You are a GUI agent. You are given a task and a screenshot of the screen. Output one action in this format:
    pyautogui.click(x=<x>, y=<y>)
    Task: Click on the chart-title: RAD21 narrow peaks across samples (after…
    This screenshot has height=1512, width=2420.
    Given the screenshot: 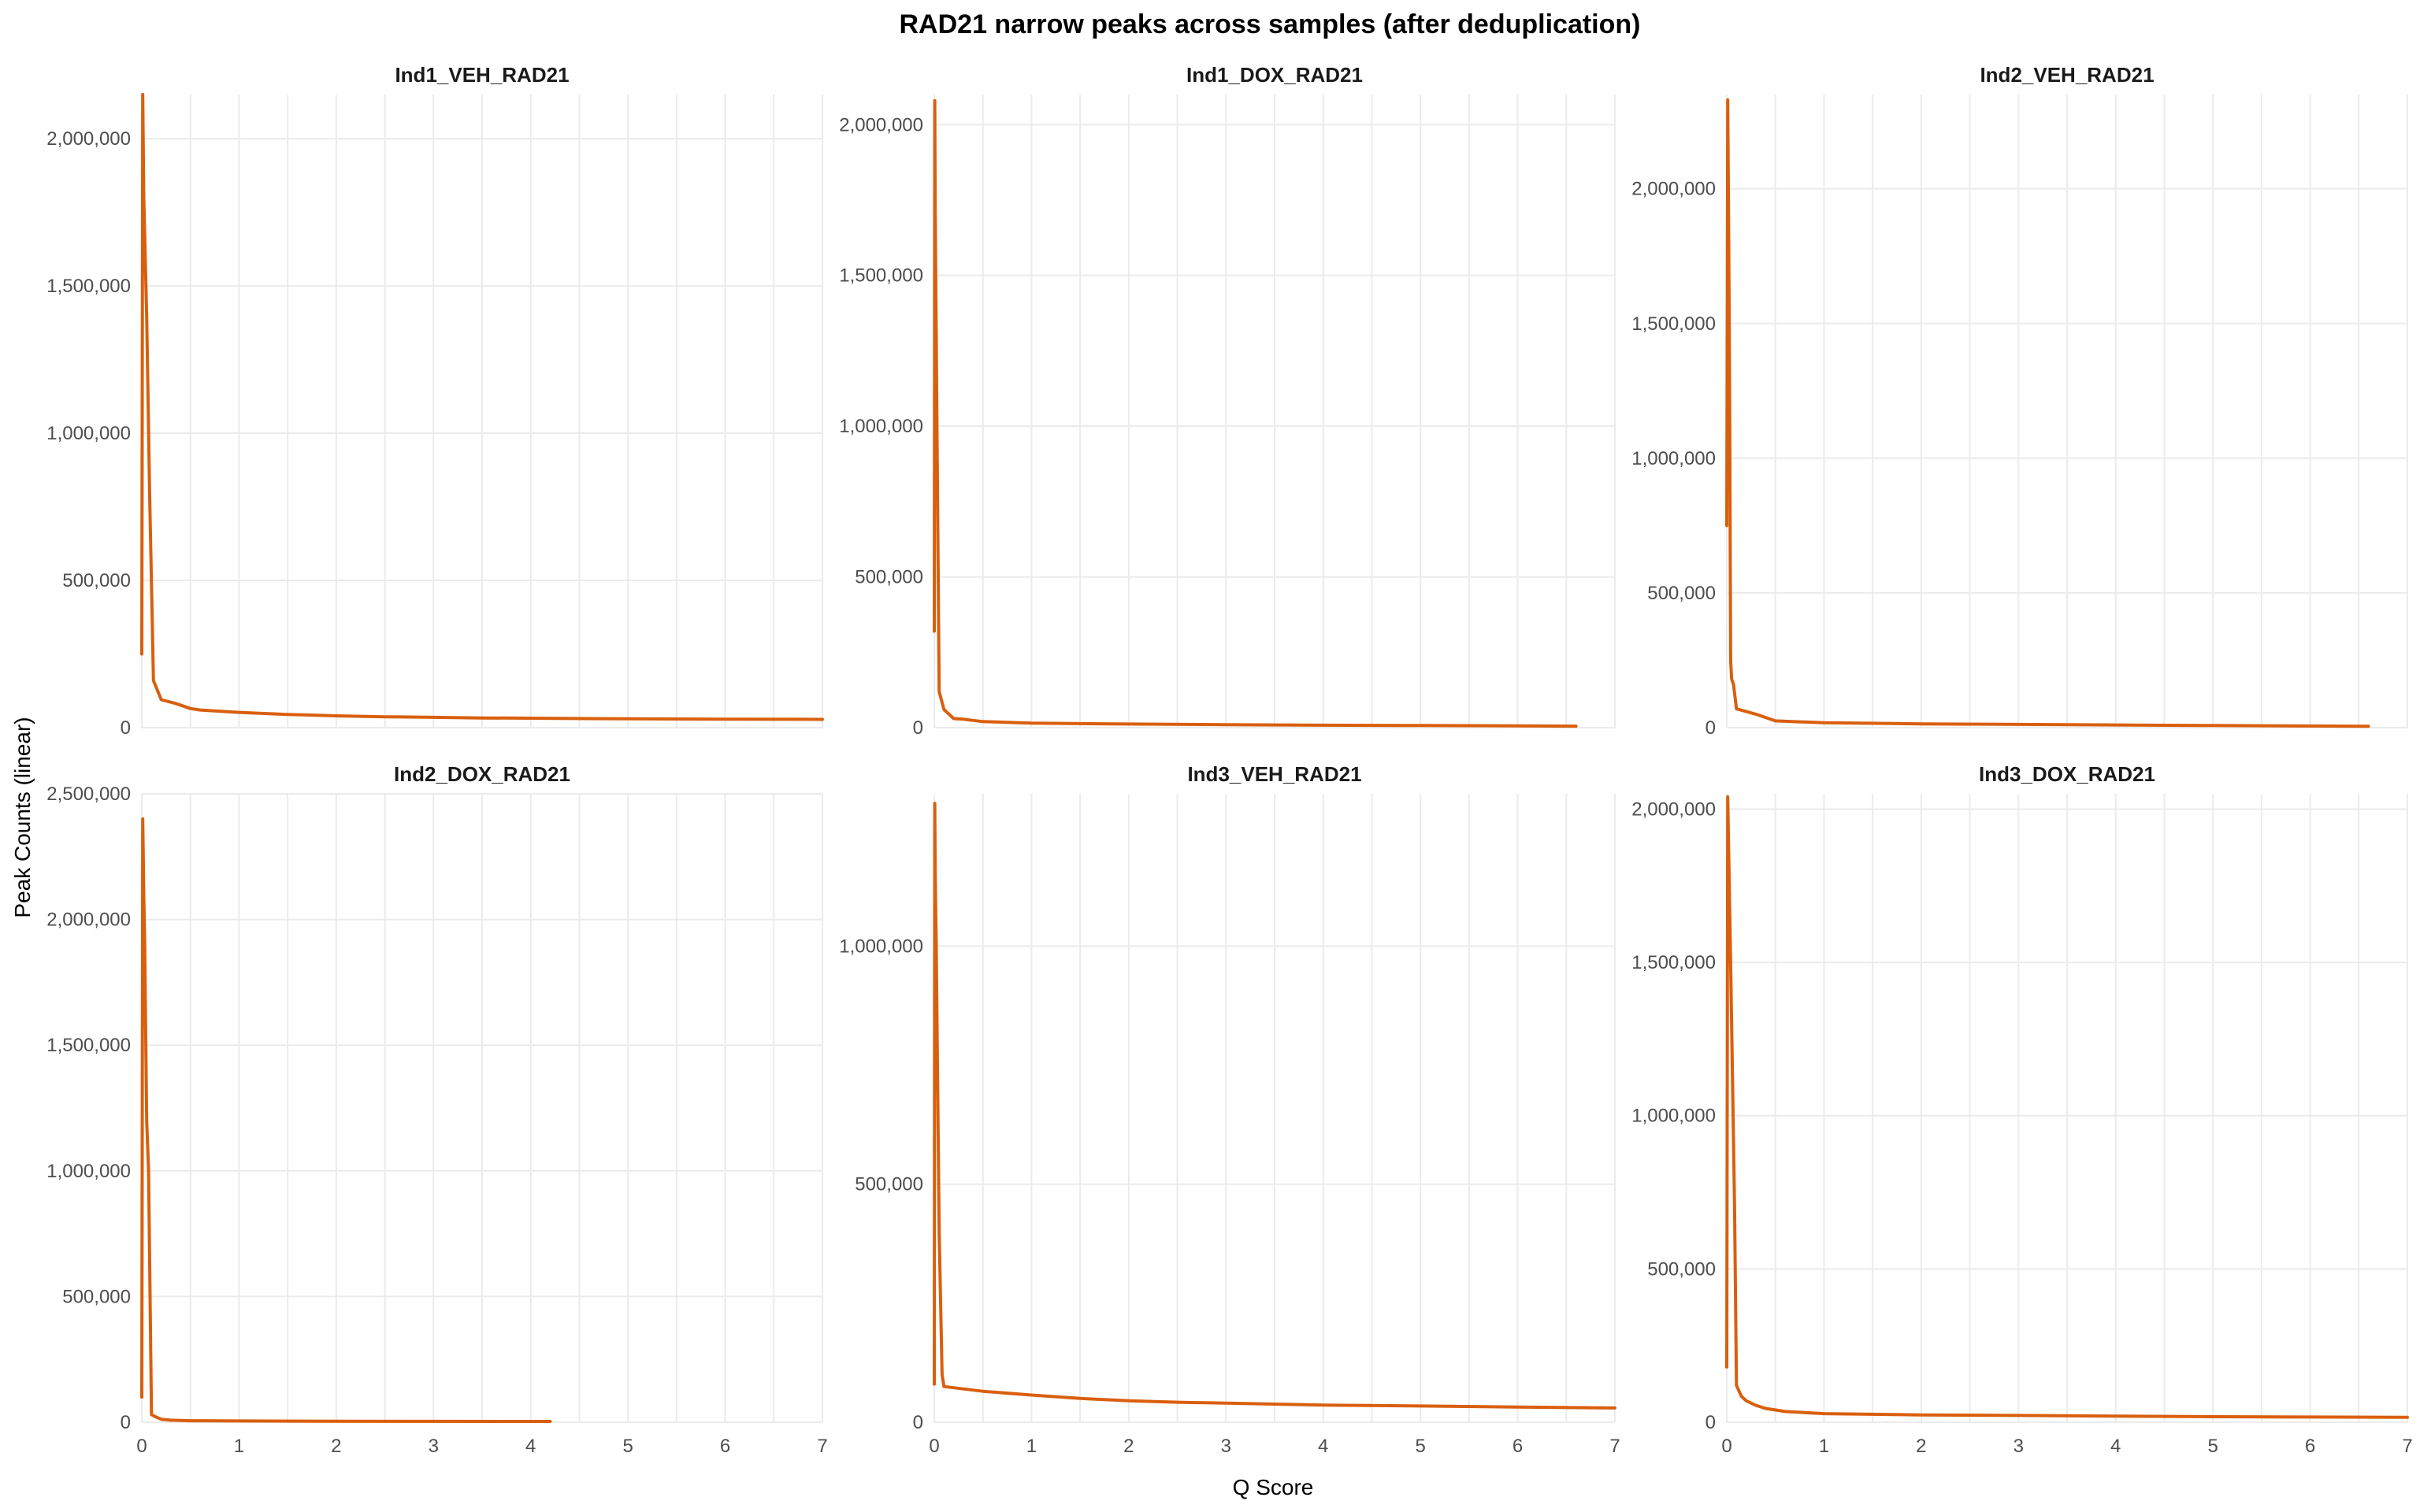 What is the action you would take?
    pyautogui.click(x=1270, y=24)
    